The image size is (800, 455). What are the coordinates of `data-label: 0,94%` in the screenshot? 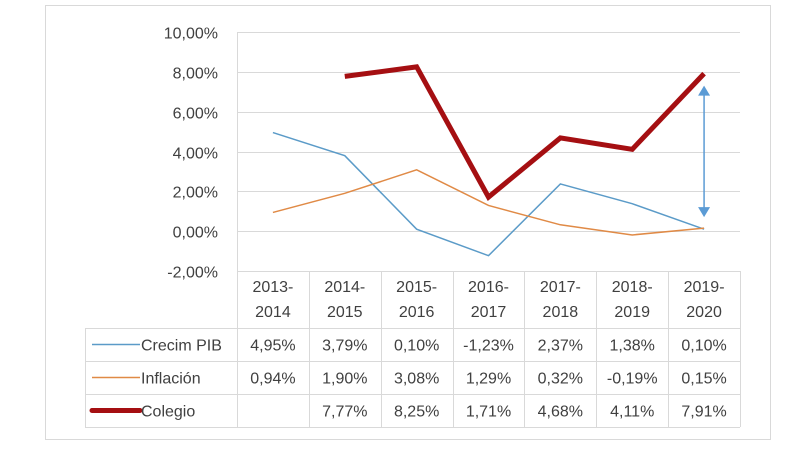 It's located at (272, 379).